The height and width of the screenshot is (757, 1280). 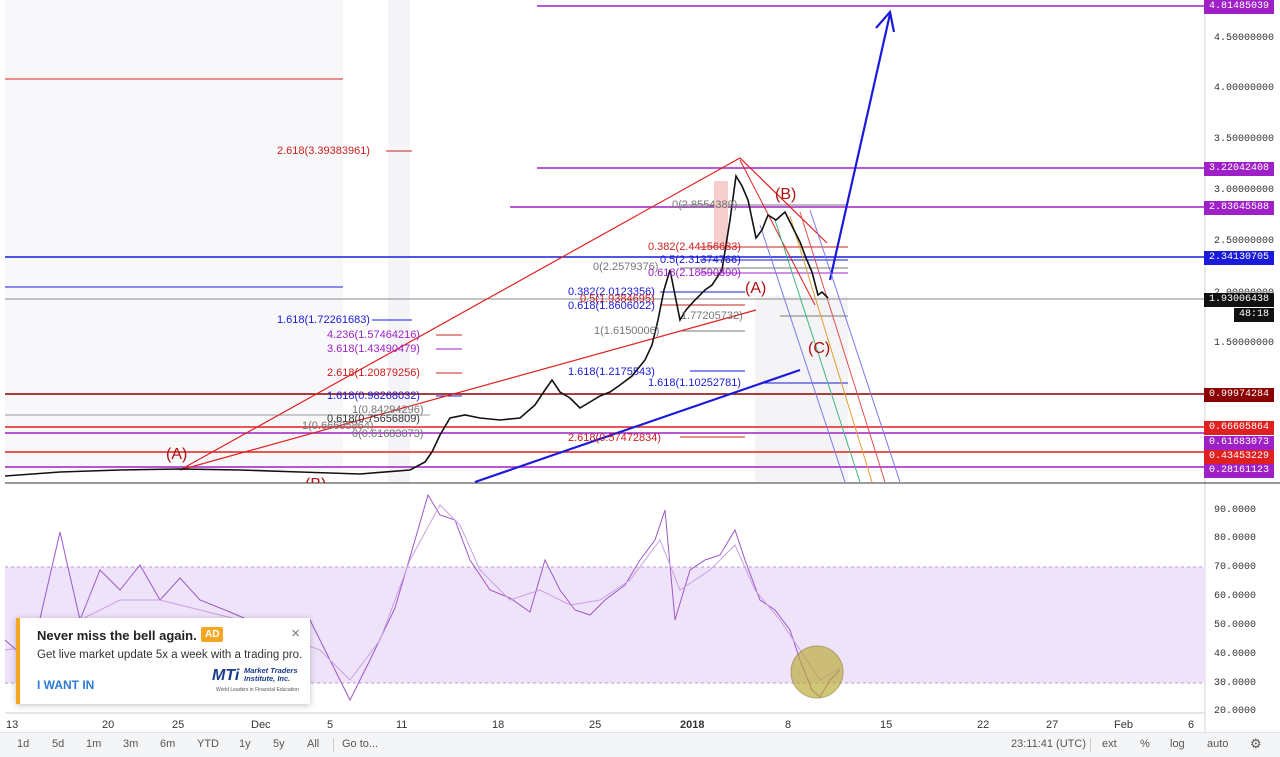 I want to click on fib-label: 0.382(2.44156683), so click(x=694, y=247).